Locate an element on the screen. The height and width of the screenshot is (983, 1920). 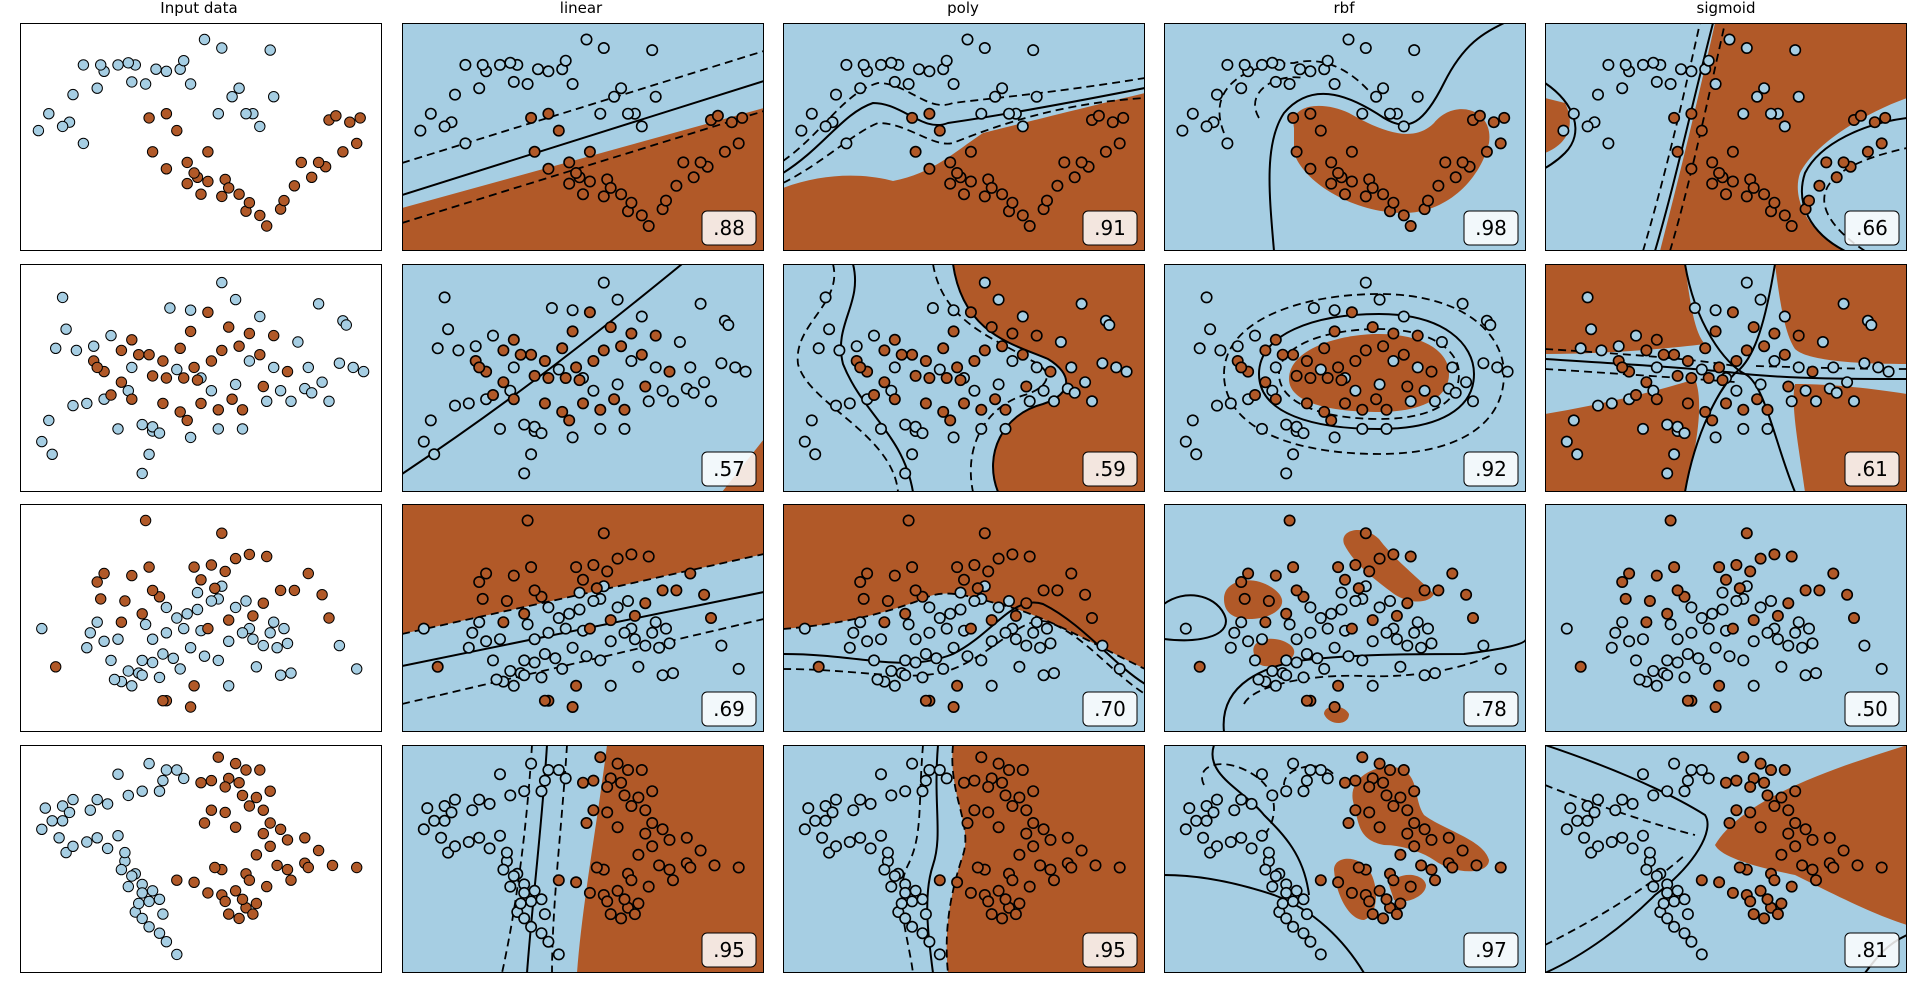
decision-boundary-line is located at coordinates (964, 130).